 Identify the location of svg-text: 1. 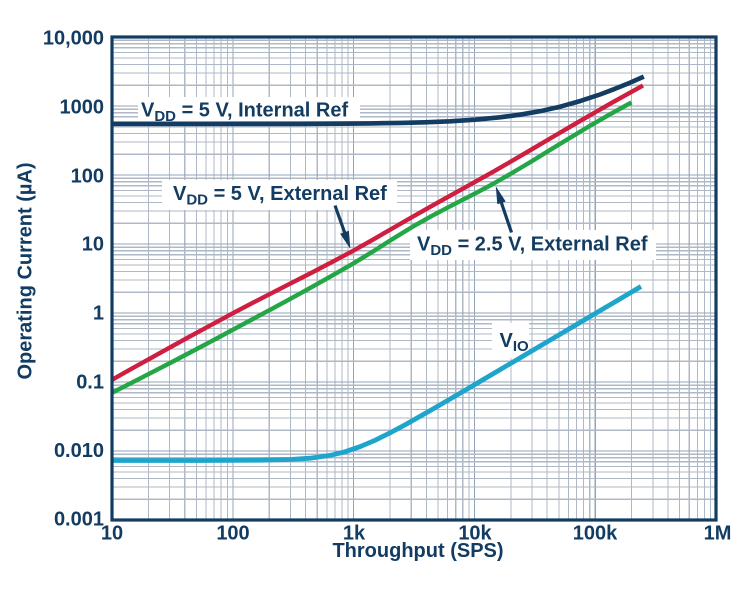
(98, 313).